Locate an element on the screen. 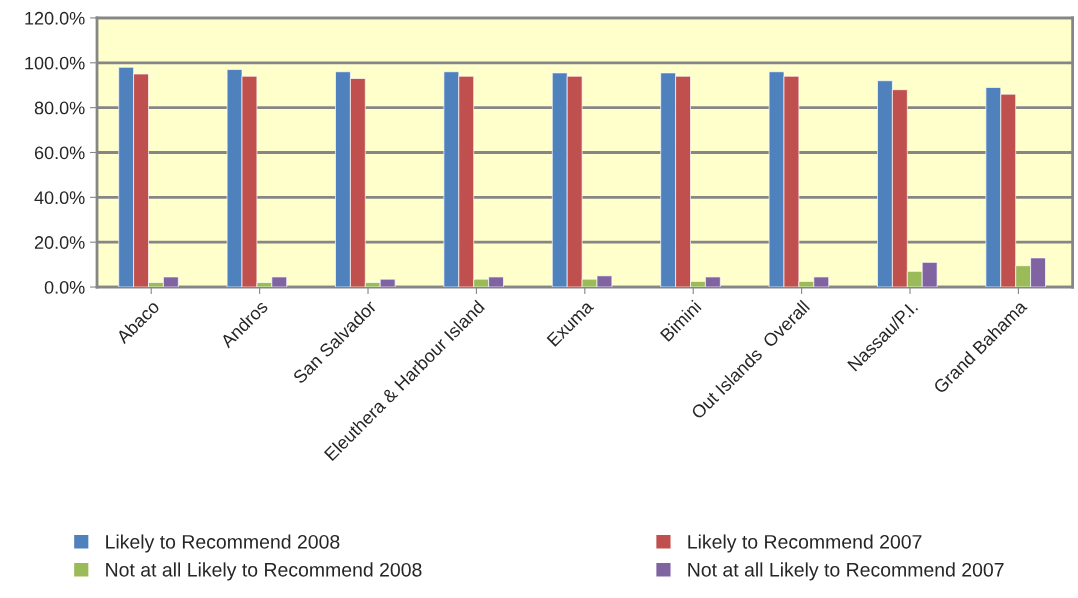  y-tick-label: 100.0% is located at coordinates (55, 63).